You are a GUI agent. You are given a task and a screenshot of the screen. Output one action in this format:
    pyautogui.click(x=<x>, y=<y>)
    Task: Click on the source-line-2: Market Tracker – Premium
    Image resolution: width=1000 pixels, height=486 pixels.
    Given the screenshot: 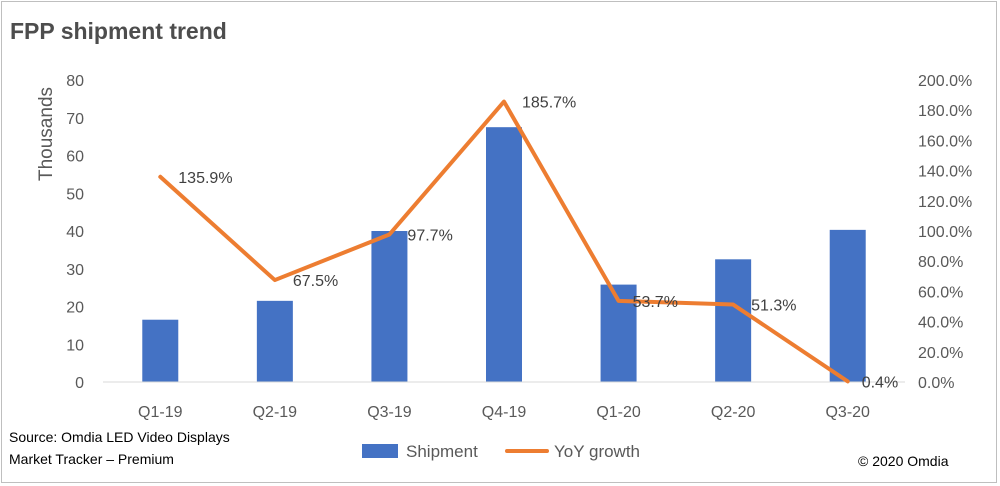 What is the action you would take?
    pyautogui.click(x=91, y=459)
    